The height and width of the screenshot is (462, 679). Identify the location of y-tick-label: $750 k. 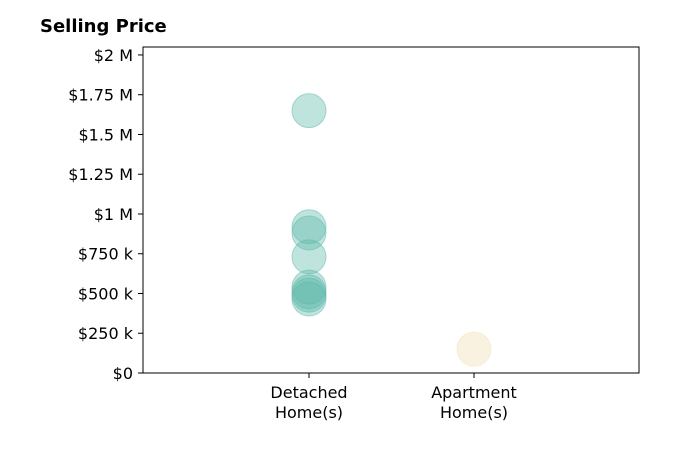
(106, 254).